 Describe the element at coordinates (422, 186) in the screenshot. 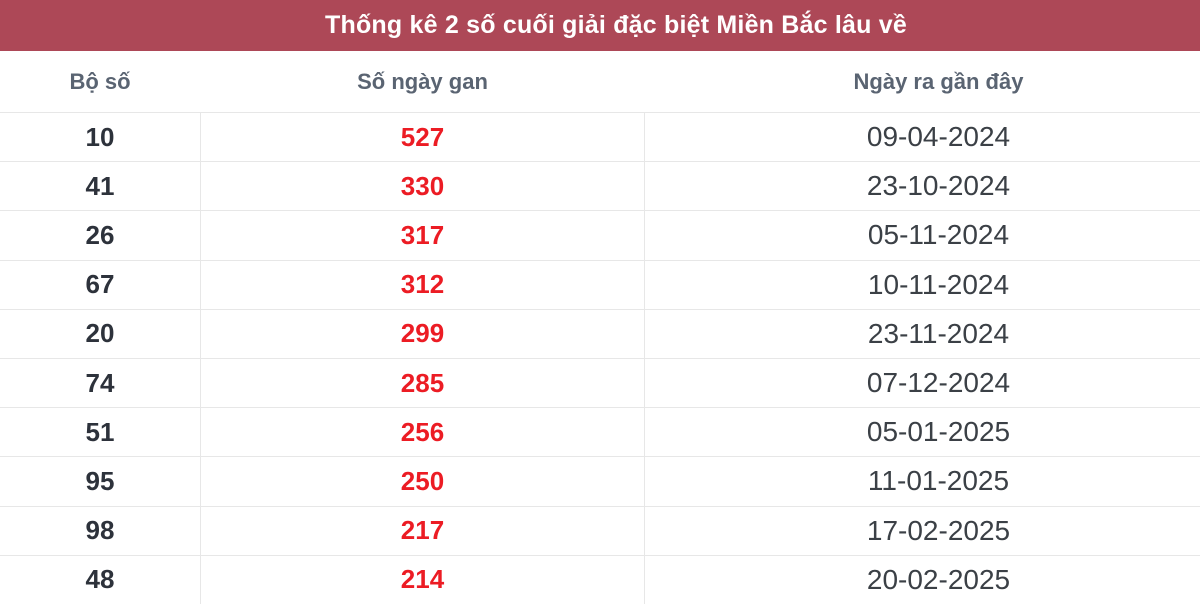

I see `gap-days-cell: 330` at that location.